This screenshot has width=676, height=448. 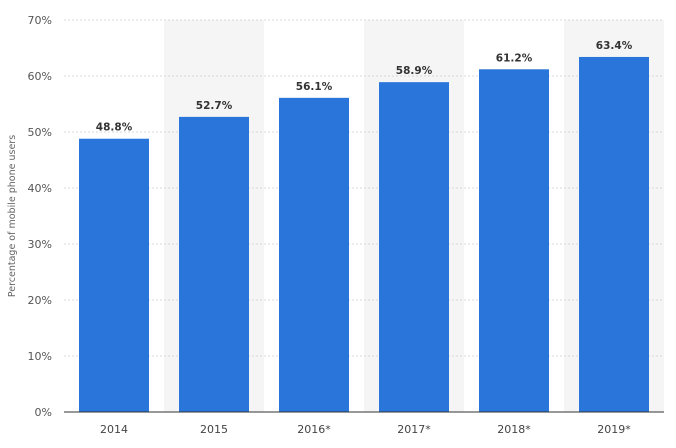 What do you see at coordinates (365, 429) in the screenshot?
I see `x-axis-labels: 2014 2015 2016* 2017* 2018* 2019*` at bounding box center [365, 429].